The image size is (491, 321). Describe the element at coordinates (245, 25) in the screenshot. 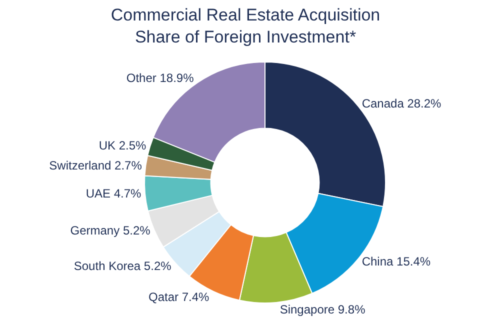

I see `chart-title: Commercial Real Estate Acquisition Share of Foreign Investment*` at that location.